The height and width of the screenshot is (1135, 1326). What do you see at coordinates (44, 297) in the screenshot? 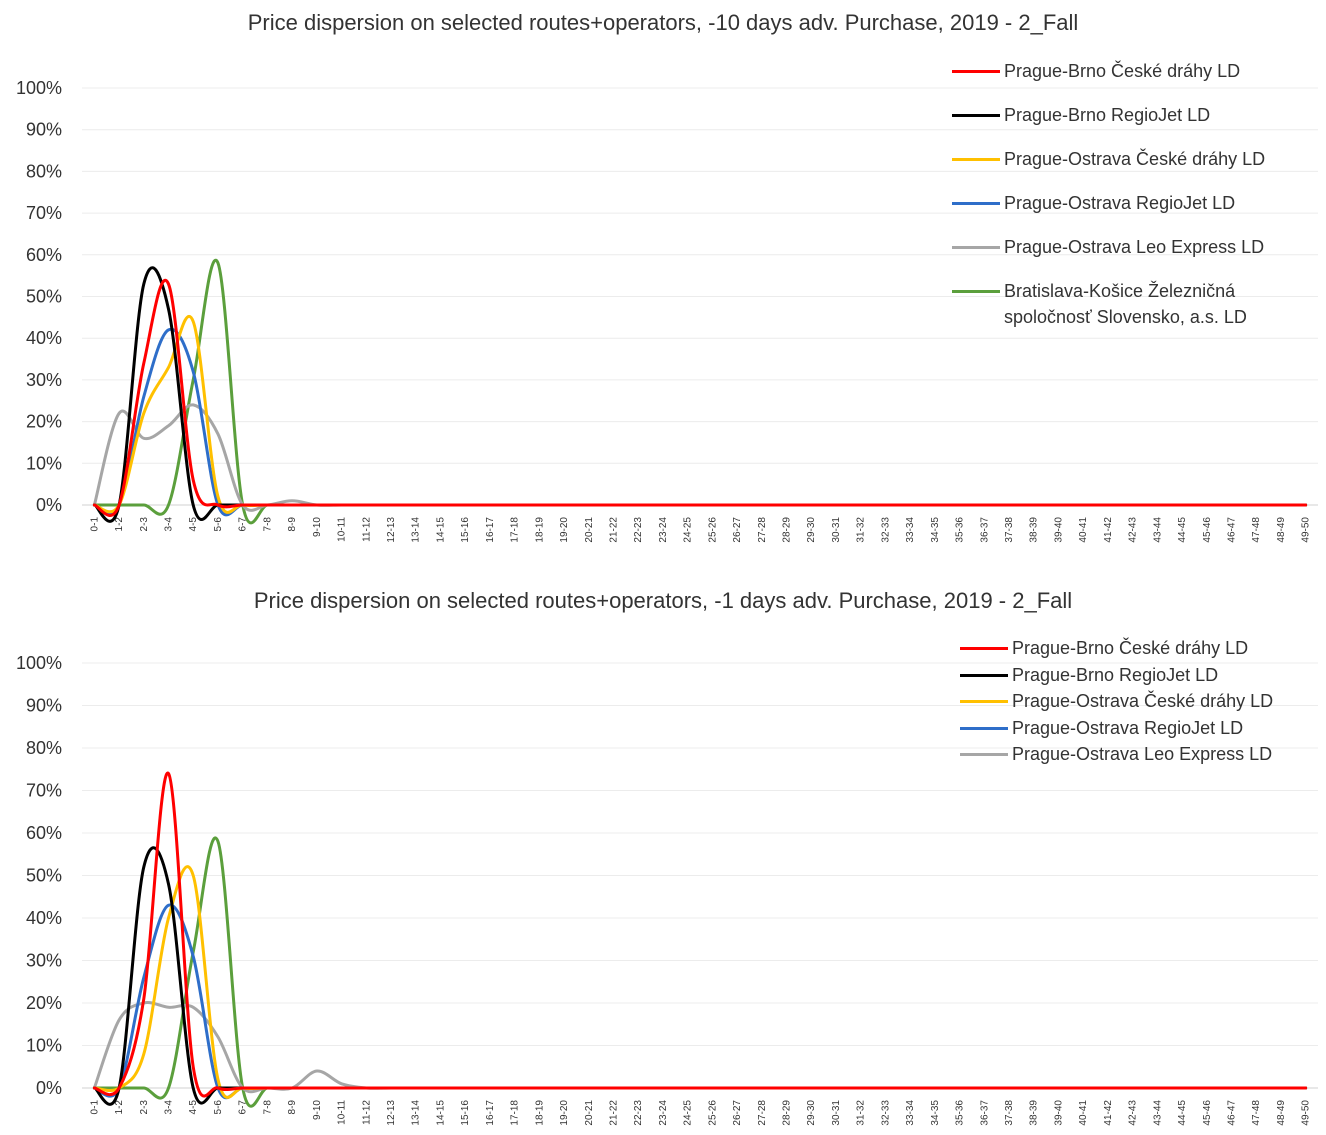
I see `y-tick-label: 50%` at bounding box center [44, 297].